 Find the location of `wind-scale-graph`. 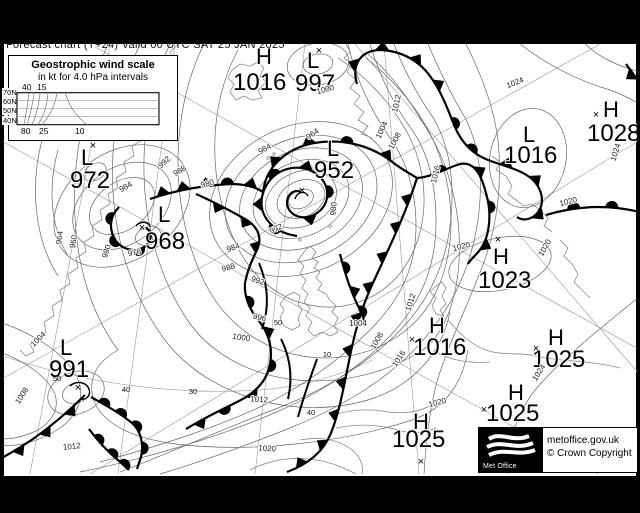

wind-scale-graph is located at coordinates (88, 109).